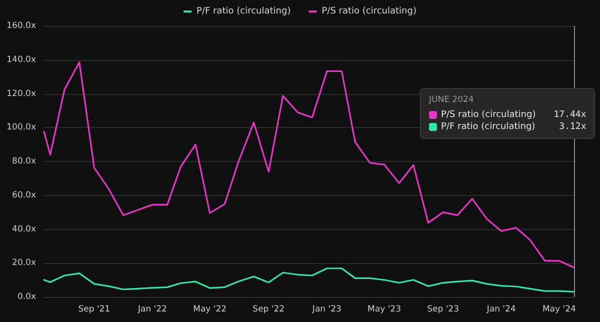 The image size is (600, 322). What do you see at coordinates (369, 11) in the screenshot?
I see `text: P/S ratio (circulating)` at bounding box center [369, 11].